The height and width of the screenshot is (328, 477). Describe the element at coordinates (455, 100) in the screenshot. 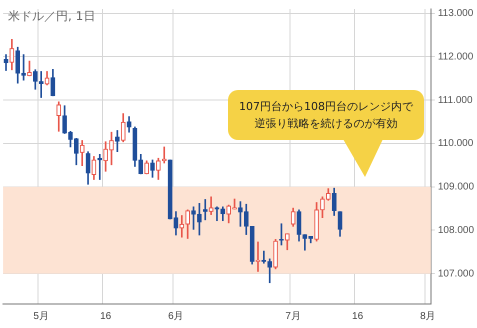

I see `y-tick-label: 111.000` at that location.